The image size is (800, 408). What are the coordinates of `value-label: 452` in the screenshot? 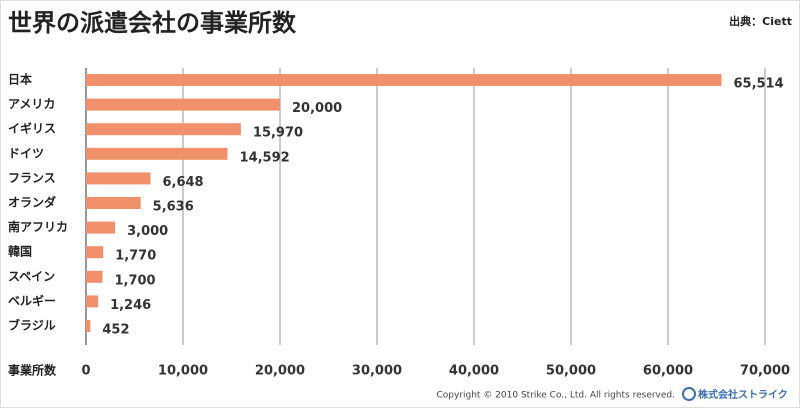 It's located at (115, 330).